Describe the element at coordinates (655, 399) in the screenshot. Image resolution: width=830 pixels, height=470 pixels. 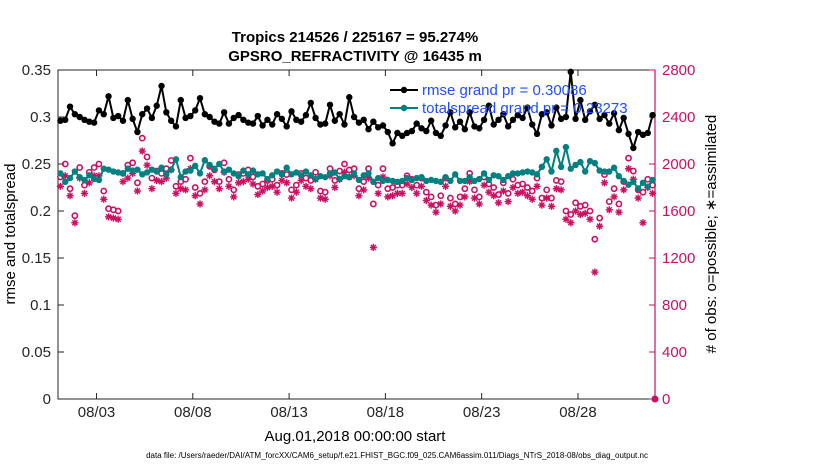
I see `obs-zero-point` at that location.